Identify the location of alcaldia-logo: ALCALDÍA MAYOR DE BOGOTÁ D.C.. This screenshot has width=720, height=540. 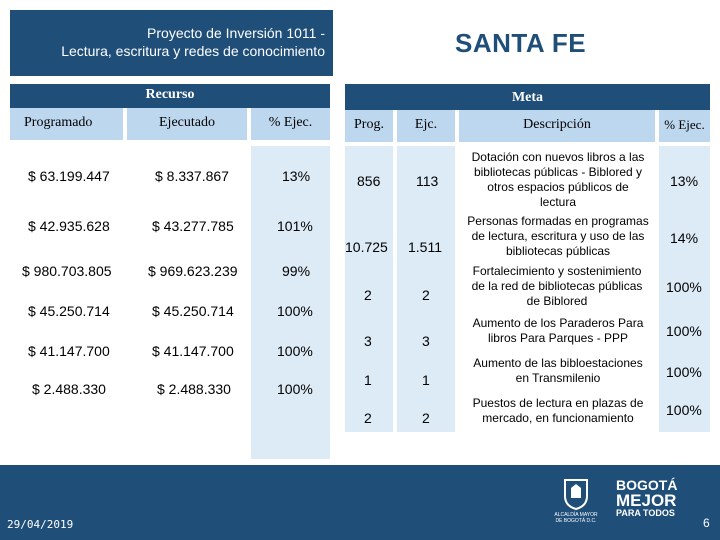
(576, 504).